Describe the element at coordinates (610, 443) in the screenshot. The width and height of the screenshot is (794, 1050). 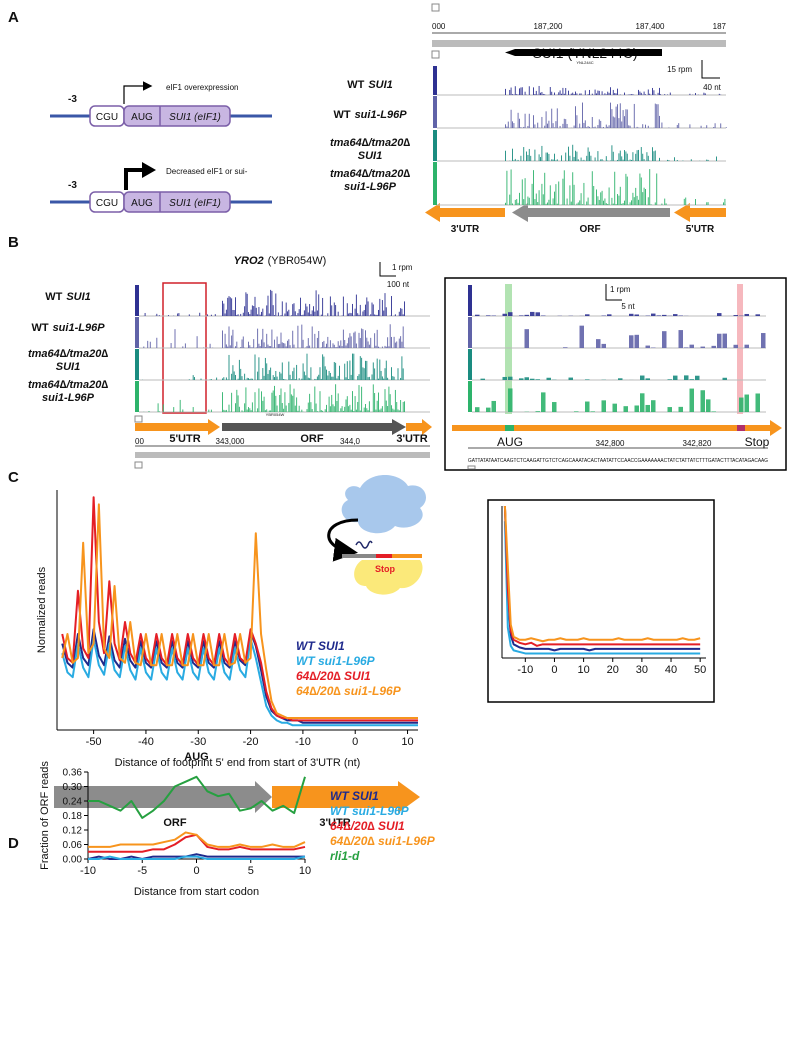
I see `ruler-label: 342,800` at that location.